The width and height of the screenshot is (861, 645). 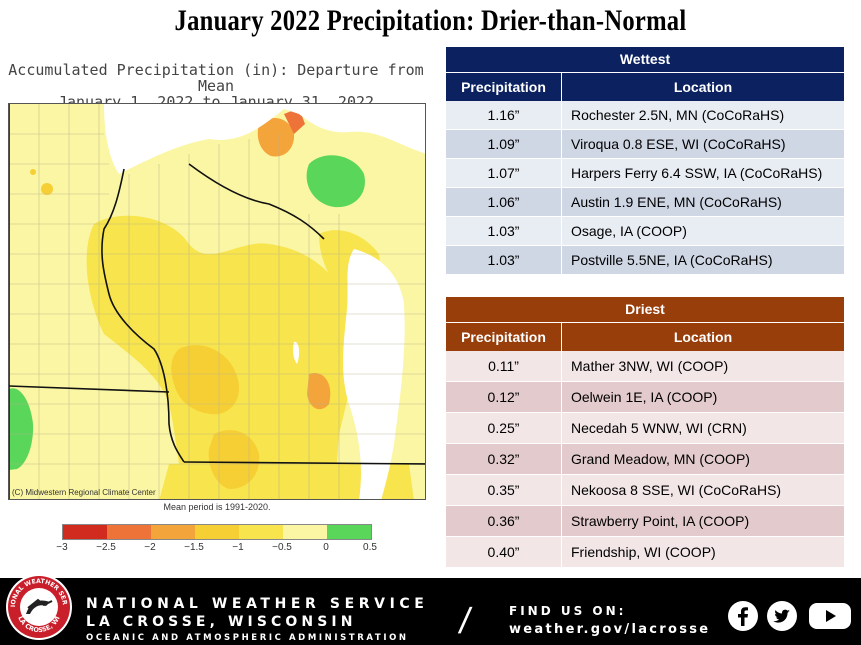 I want to click on table-row: 0.36” Strawberry Point, IA (COOP), so click(x=645, y=521).